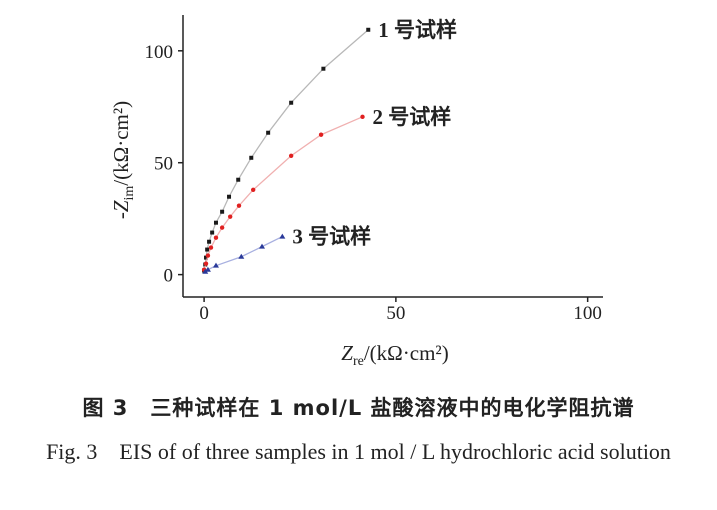 Image resolution: width=717 pixels, height=510 pixels. Describe the element at coordinates (121, 143) in the screenshot. I see `y-label-rest: /(kΩ·cm²)` at that location.